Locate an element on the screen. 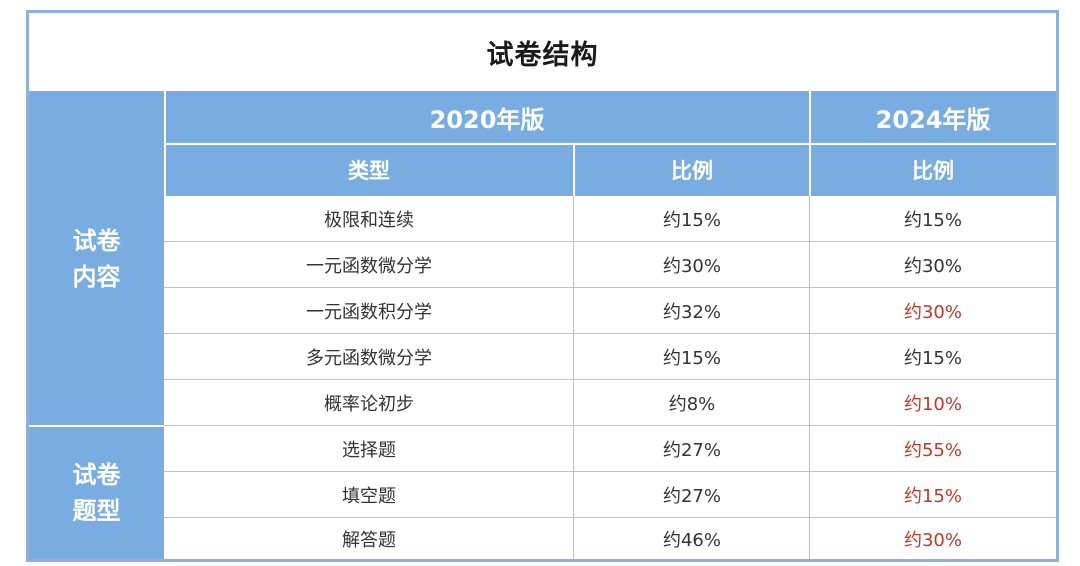 The height and width of the screenshot is (566, 1080). header-version-2020: 2020年版 is located at coordinates (487, 117).